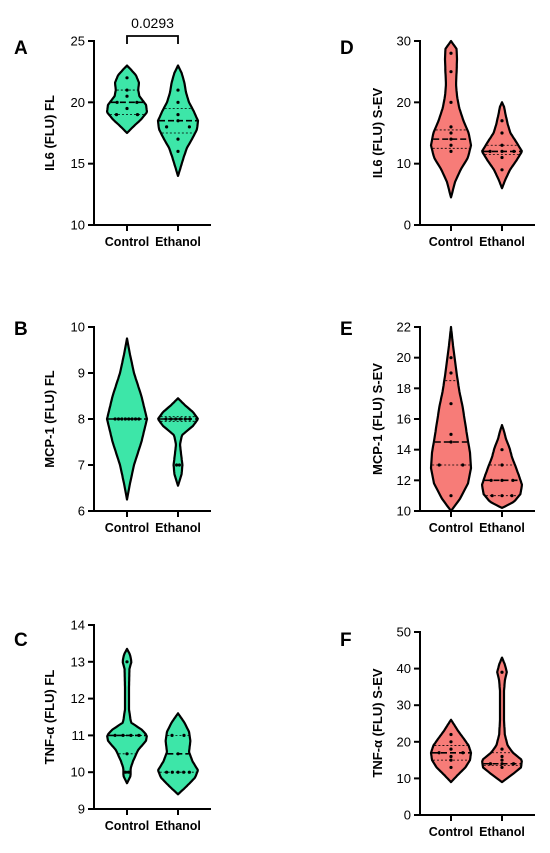 This screenshot has height=853, width=550. What do you see at coordinates (49, 717) in the screenshot?
I see `y-axis-label: TNF-α (FLU) FL` at bounding box center [49, 717].